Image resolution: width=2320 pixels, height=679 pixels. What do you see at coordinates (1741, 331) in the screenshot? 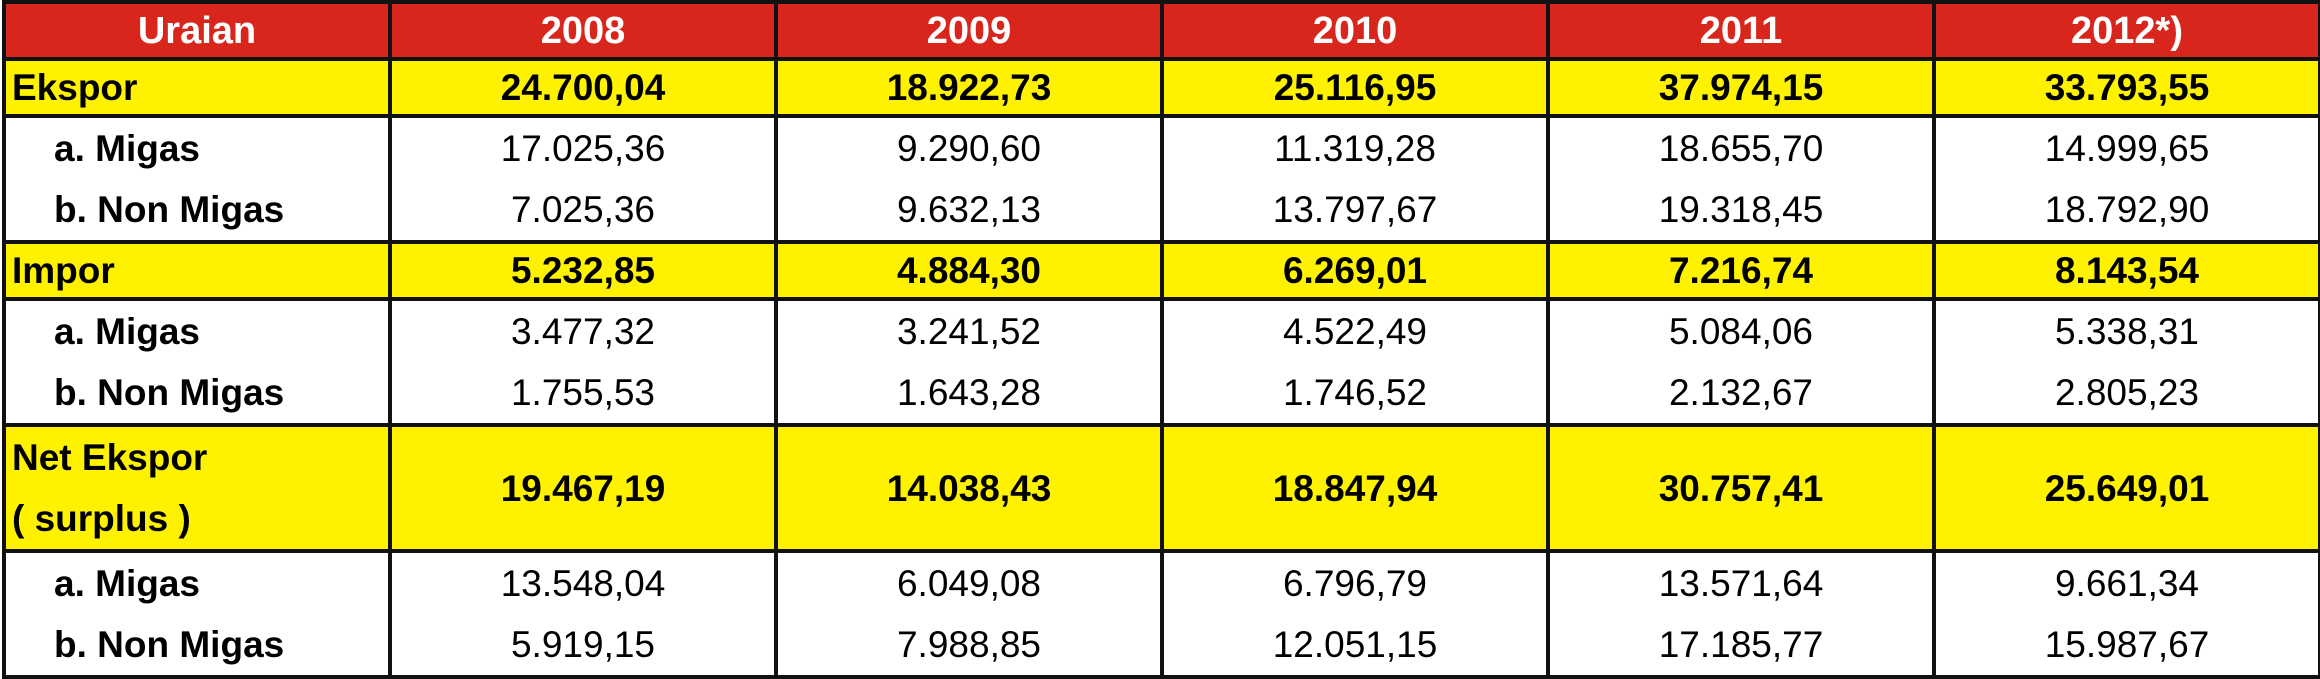
I see `value-cell: 5.084,06` at bounding box center [1741, 331].